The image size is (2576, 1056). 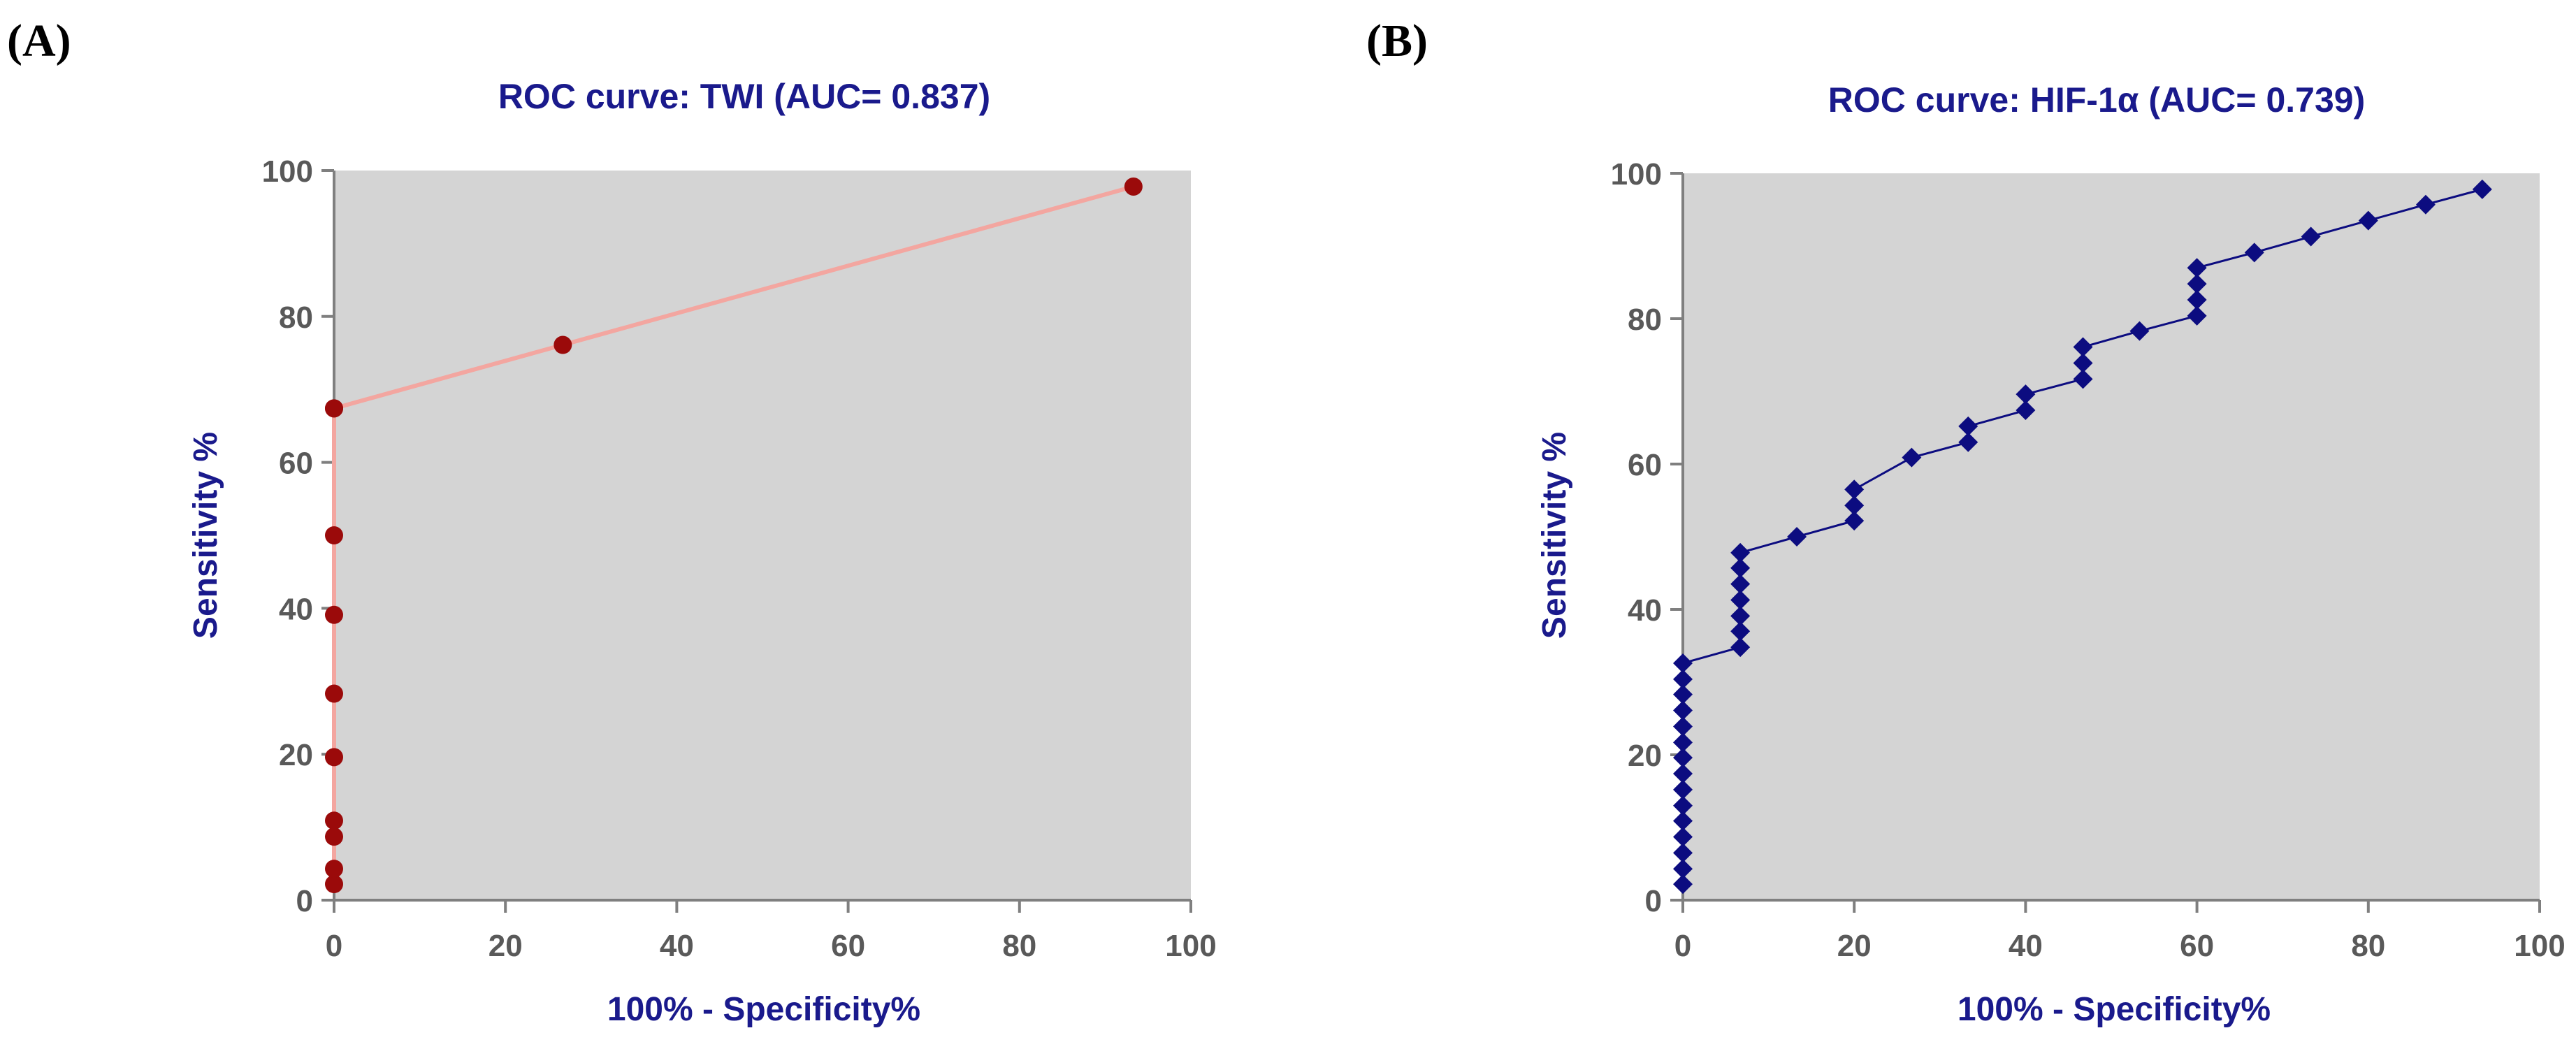 I want to click on panel-b-x-tick-label: 40, so click(x=2026, y=946).